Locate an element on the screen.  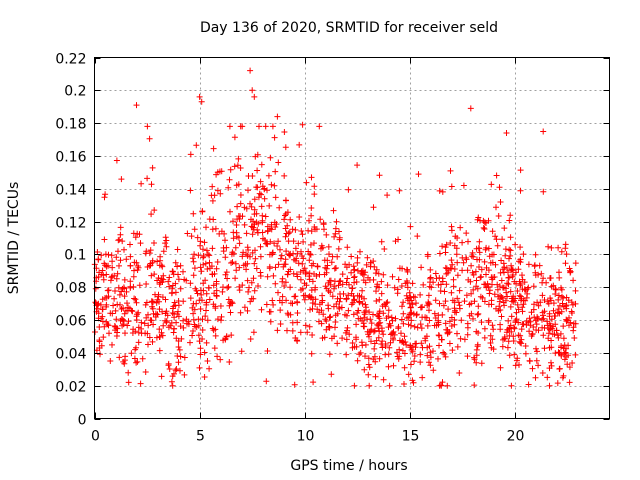
y-axis-label: SRMTID / TECUs is located at coordinates (14, 238).